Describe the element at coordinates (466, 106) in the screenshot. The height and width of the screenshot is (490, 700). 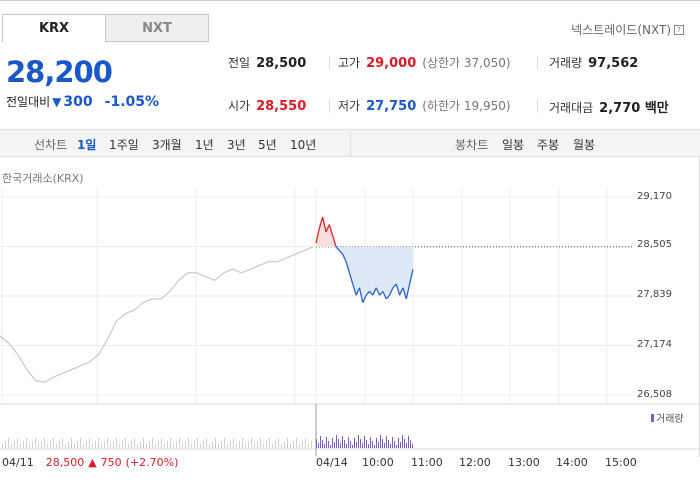
I see `stat-sub: (하한가 19,950)` at that location.